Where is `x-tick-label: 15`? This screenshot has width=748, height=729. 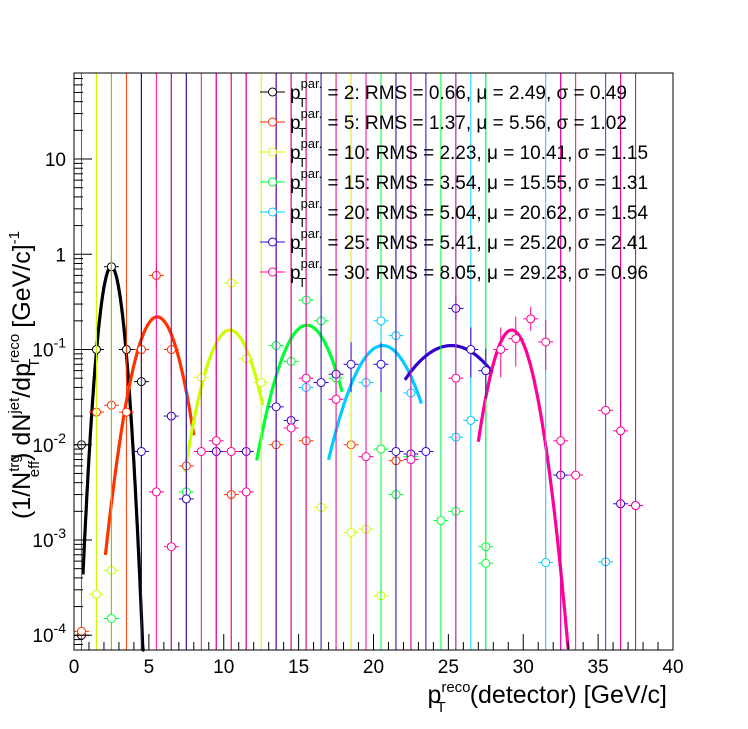
x-tick-label: 15 is located at coordinates (298, 667).